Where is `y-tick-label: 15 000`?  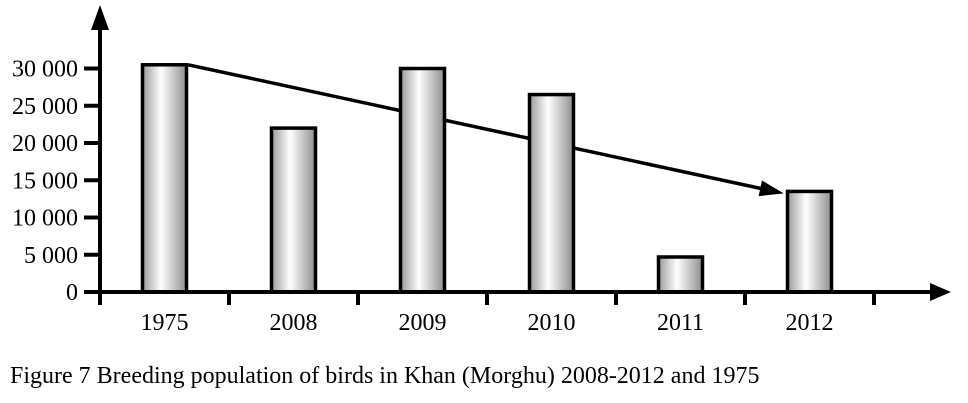 y-tick-label: 15 000 is located at coordinates (45, 181).